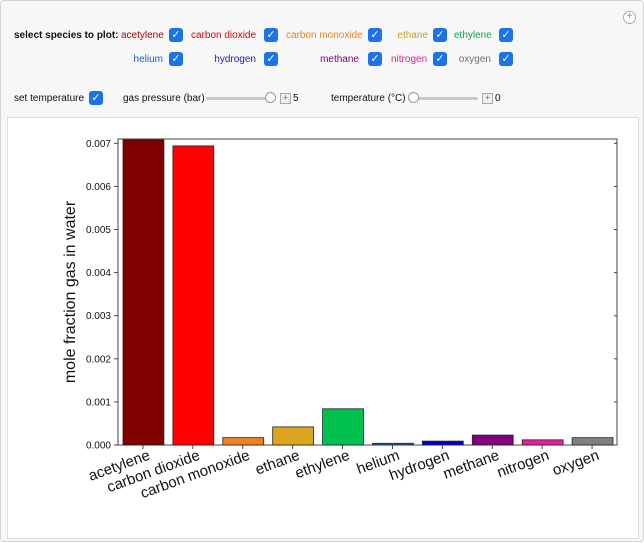 This screenshot has width=644, height=543. Describe the element at coordinates (98, 187) in the screenshot. I see `y-tick-label: 0.006` at that location.